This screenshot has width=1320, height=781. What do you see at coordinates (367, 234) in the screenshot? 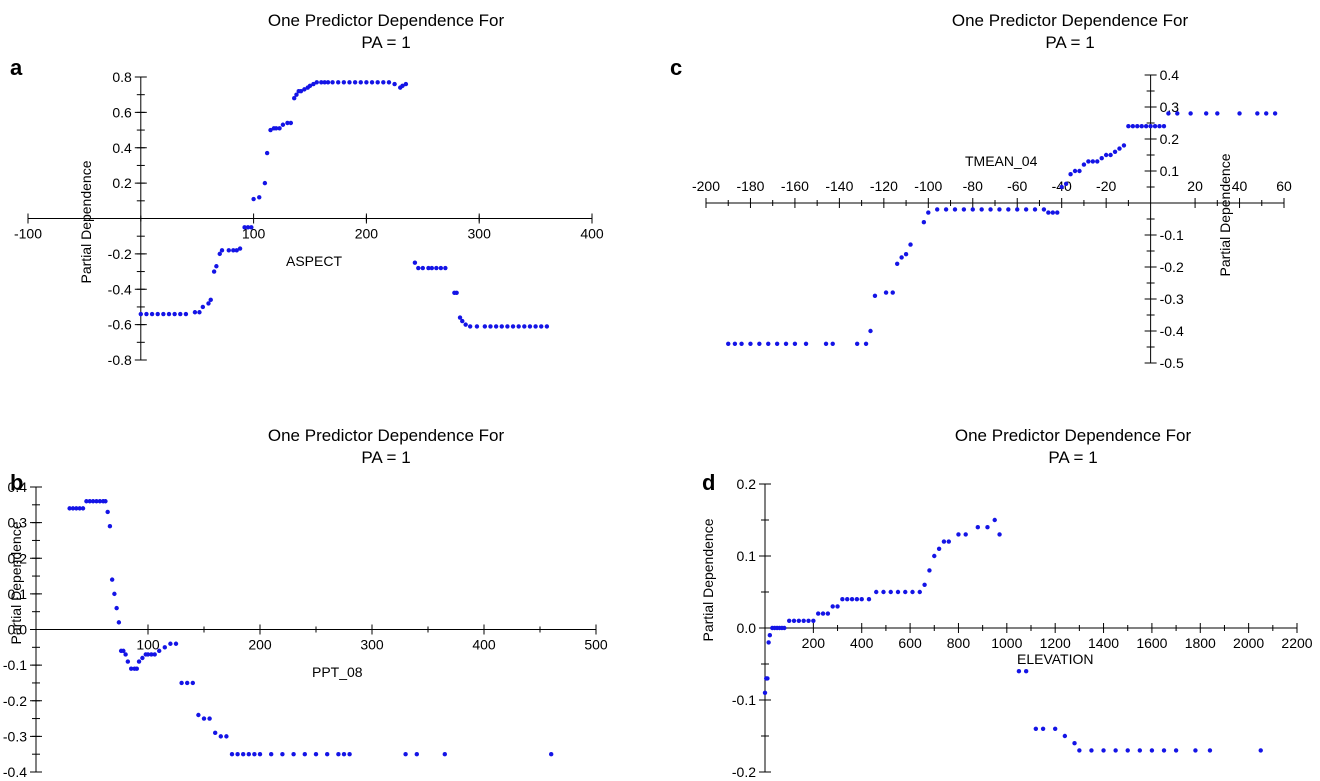
I see `x-tick-label: 200` at bounding box center [367, 234].